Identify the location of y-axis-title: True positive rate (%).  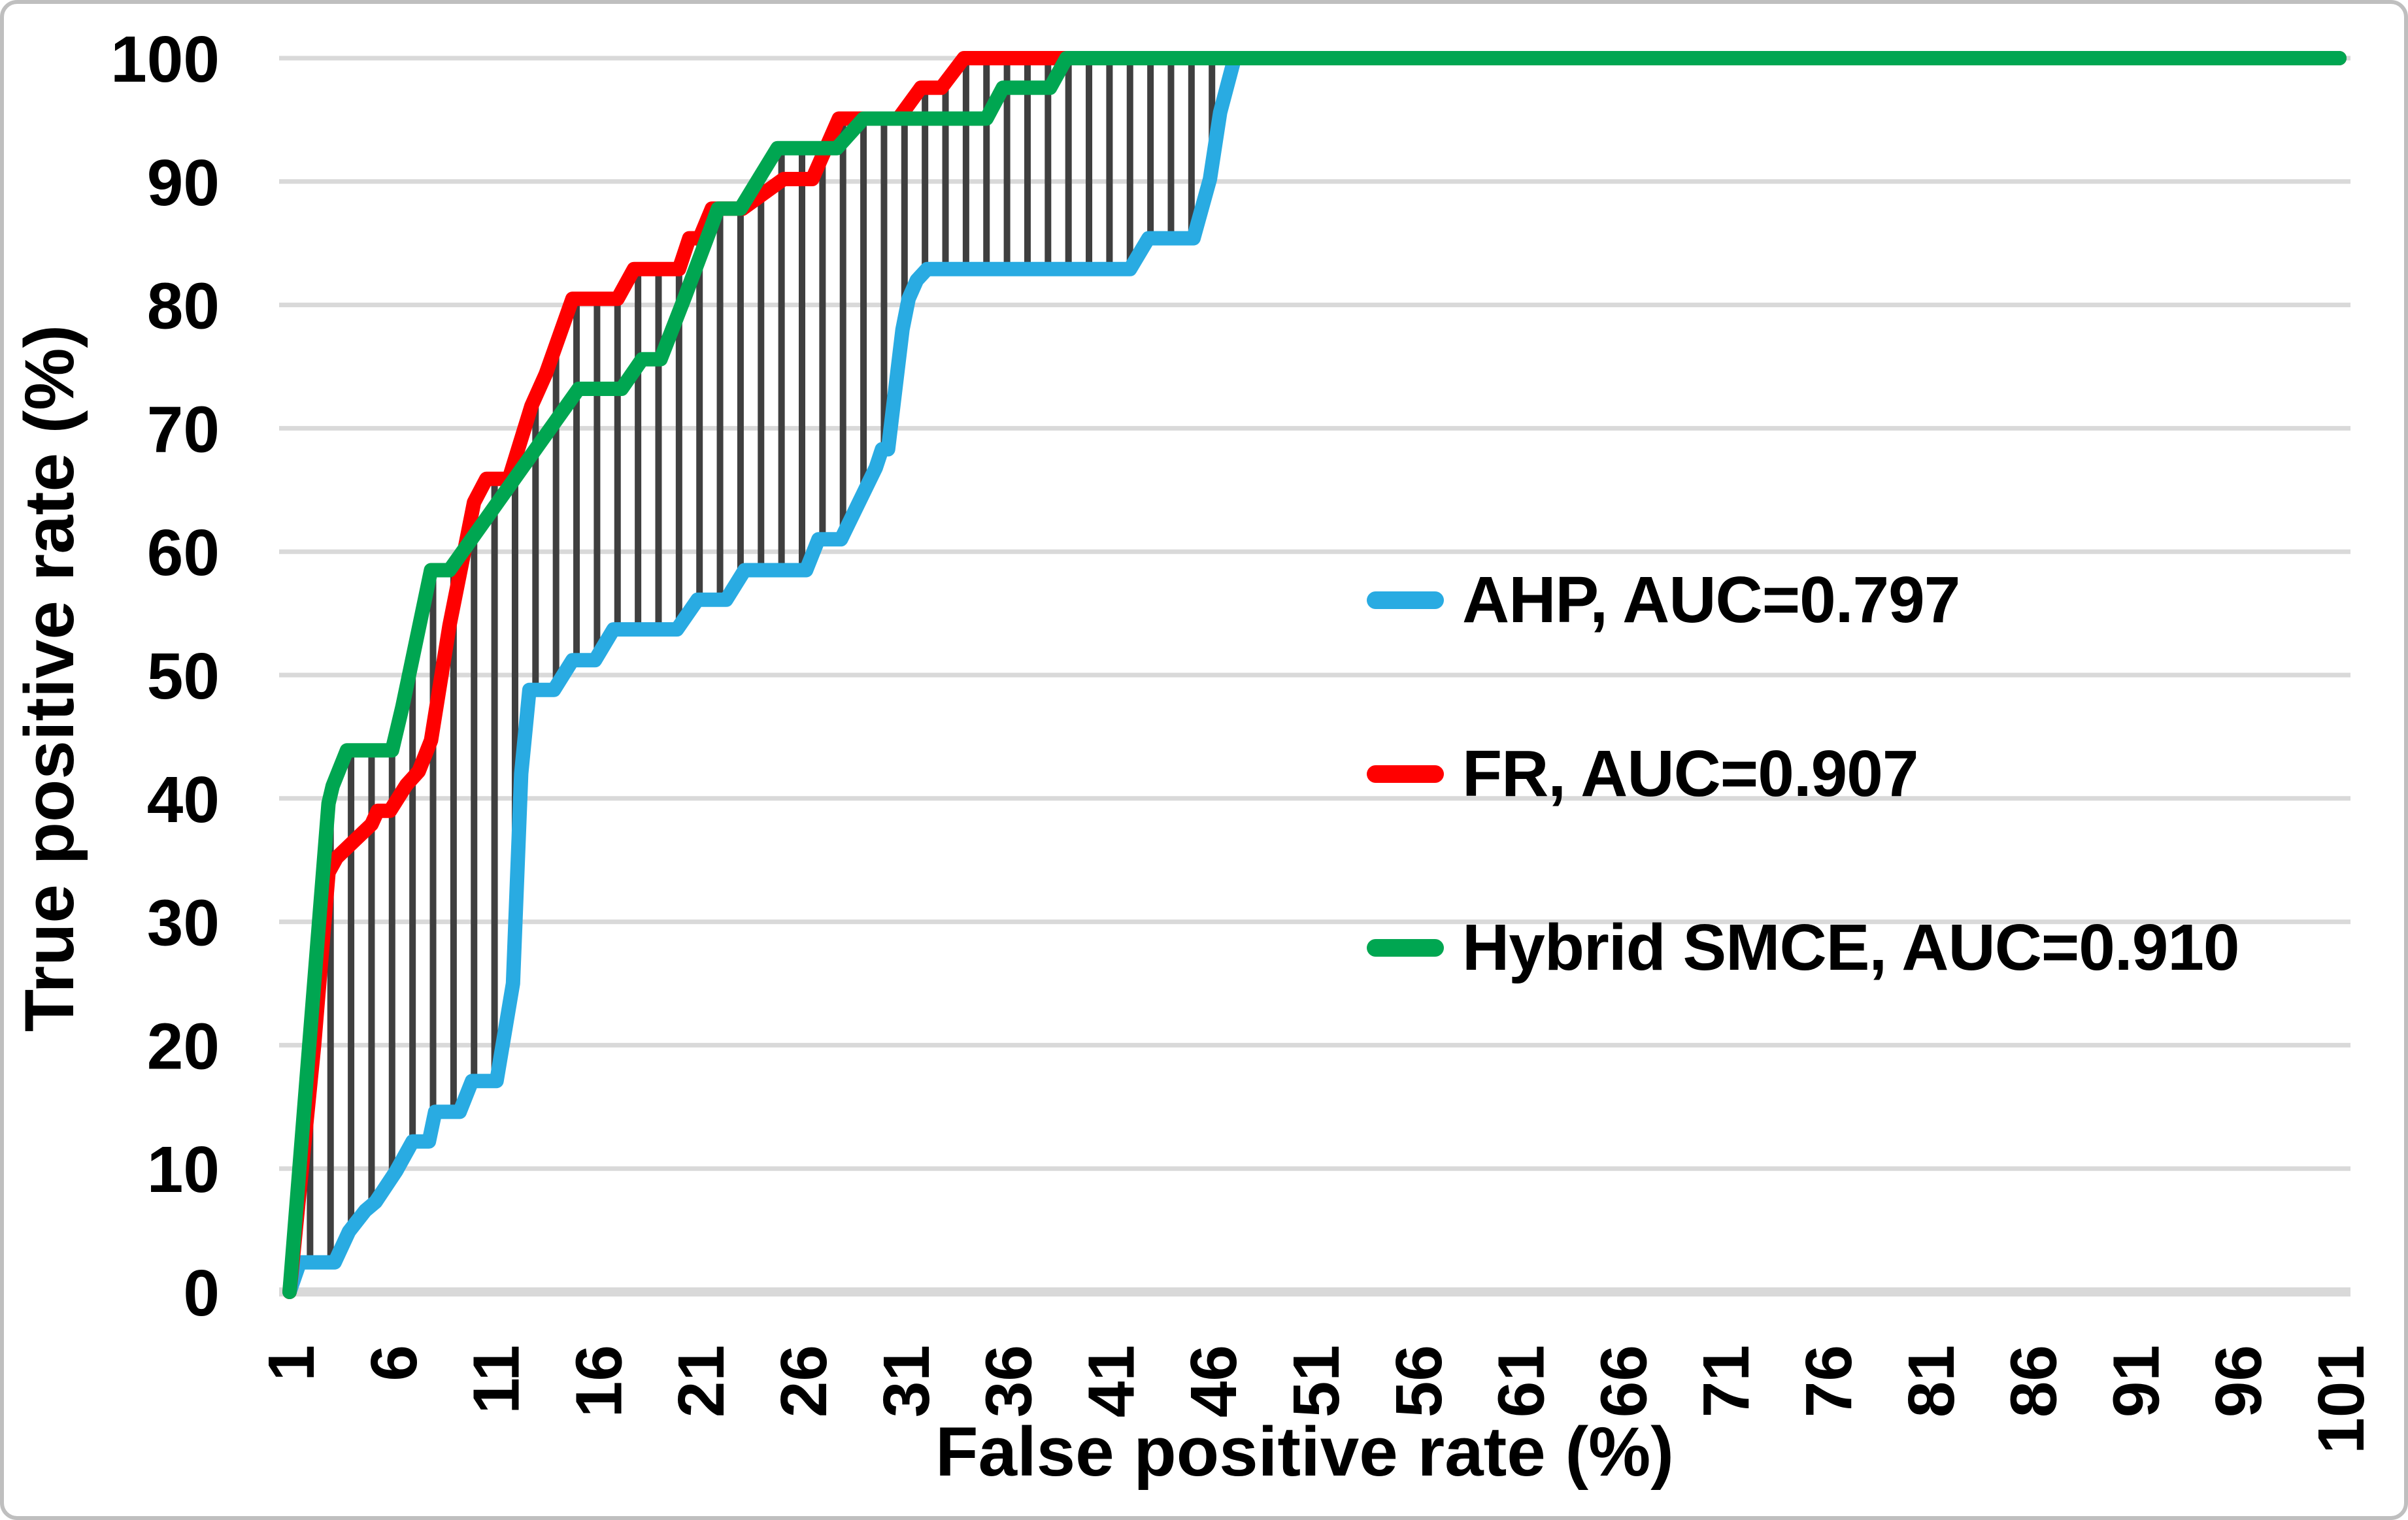
(49, 678).